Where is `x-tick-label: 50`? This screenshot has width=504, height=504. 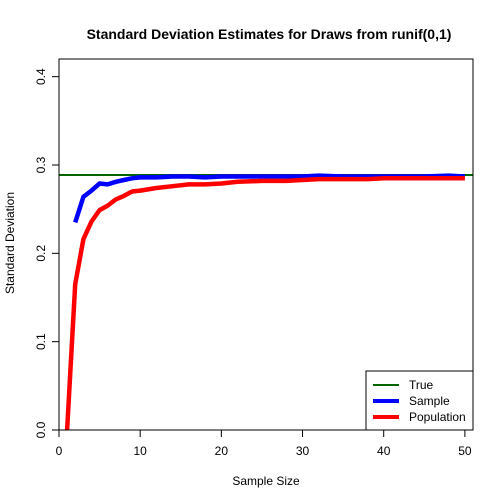
x-tick-label: 50 is located at coordinates (465, 451).